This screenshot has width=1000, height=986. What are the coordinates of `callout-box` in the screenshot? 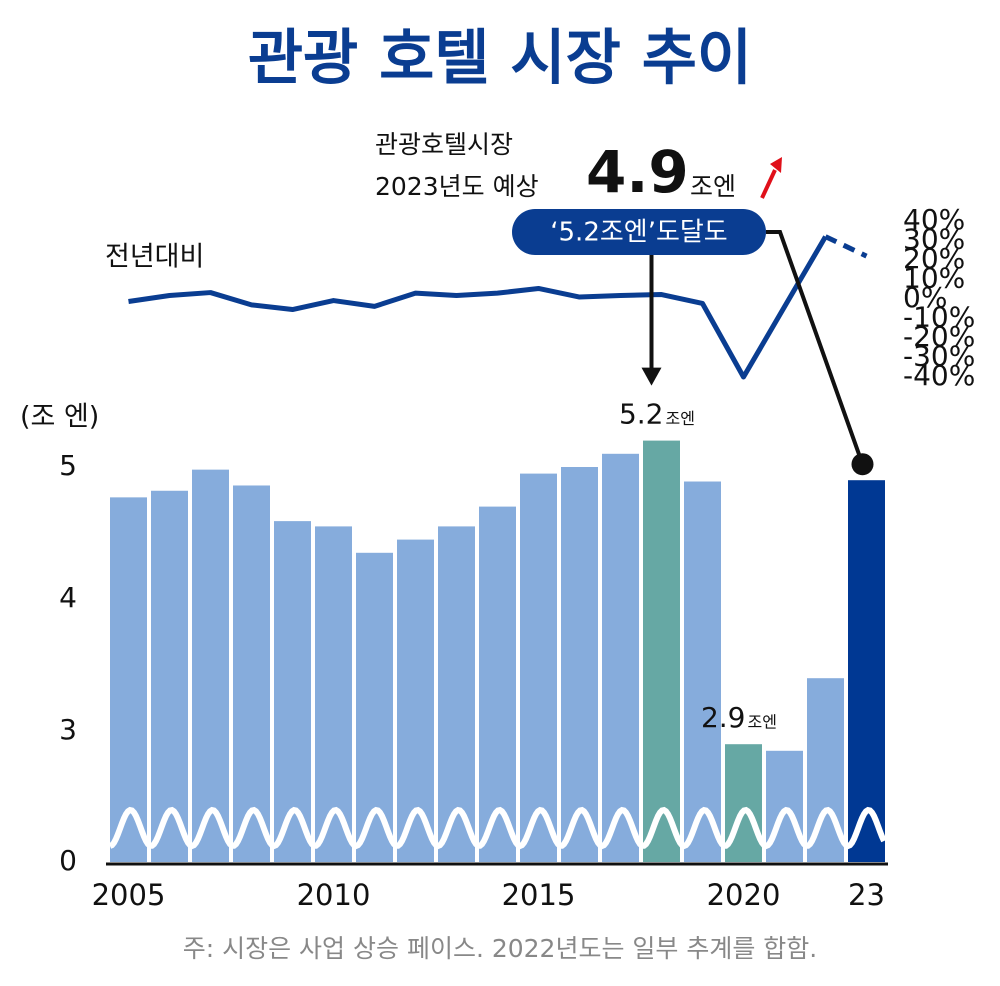 It's located at (639, 232).